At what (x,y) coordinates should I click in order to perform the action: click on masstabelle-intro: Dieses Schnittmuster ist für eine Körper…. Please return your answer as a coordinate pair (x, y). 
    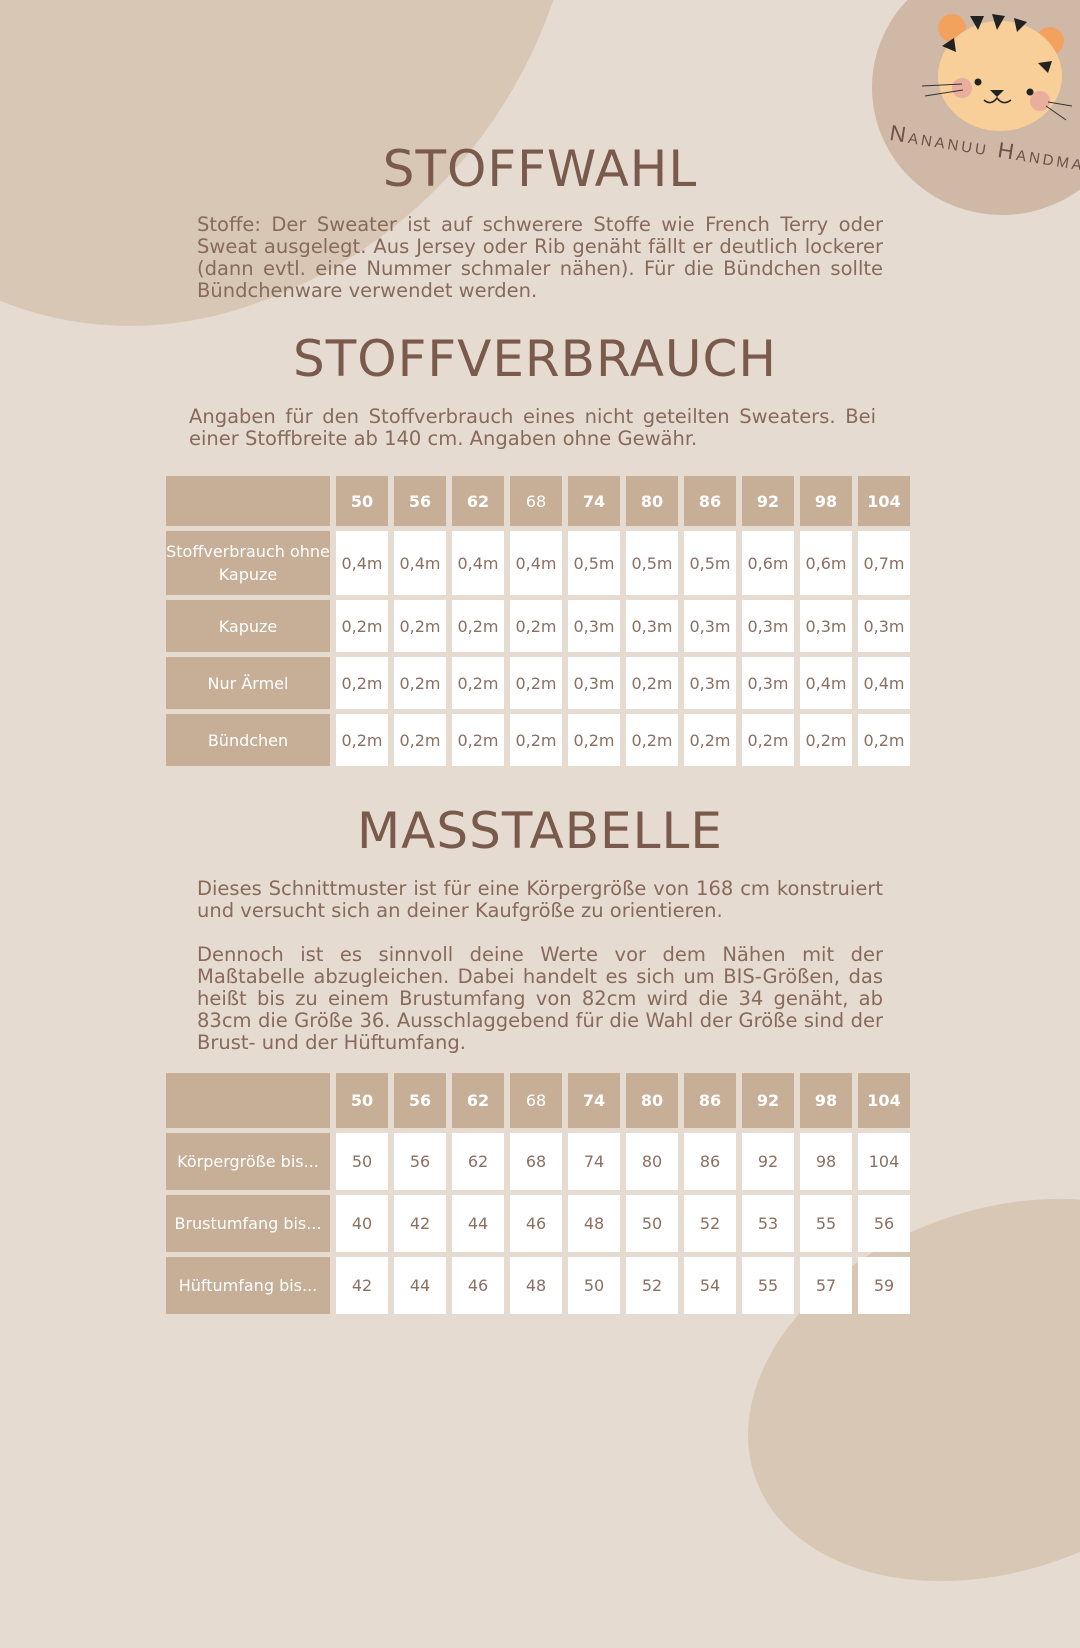
    Looking at the image, I should click on (540, 899).